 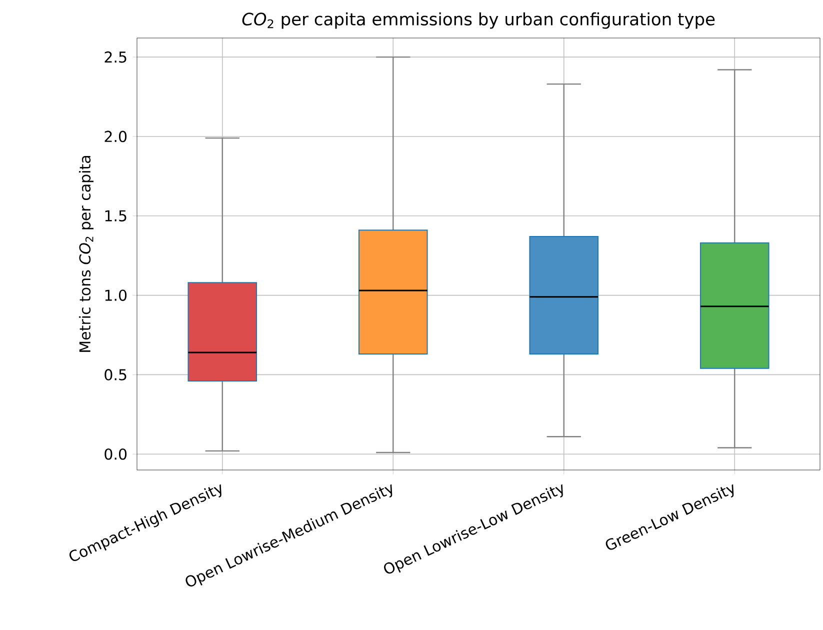 I want to click on y-axis-title: Metric tons CO$_{2}$ per capita, so click(x=86, y=254).